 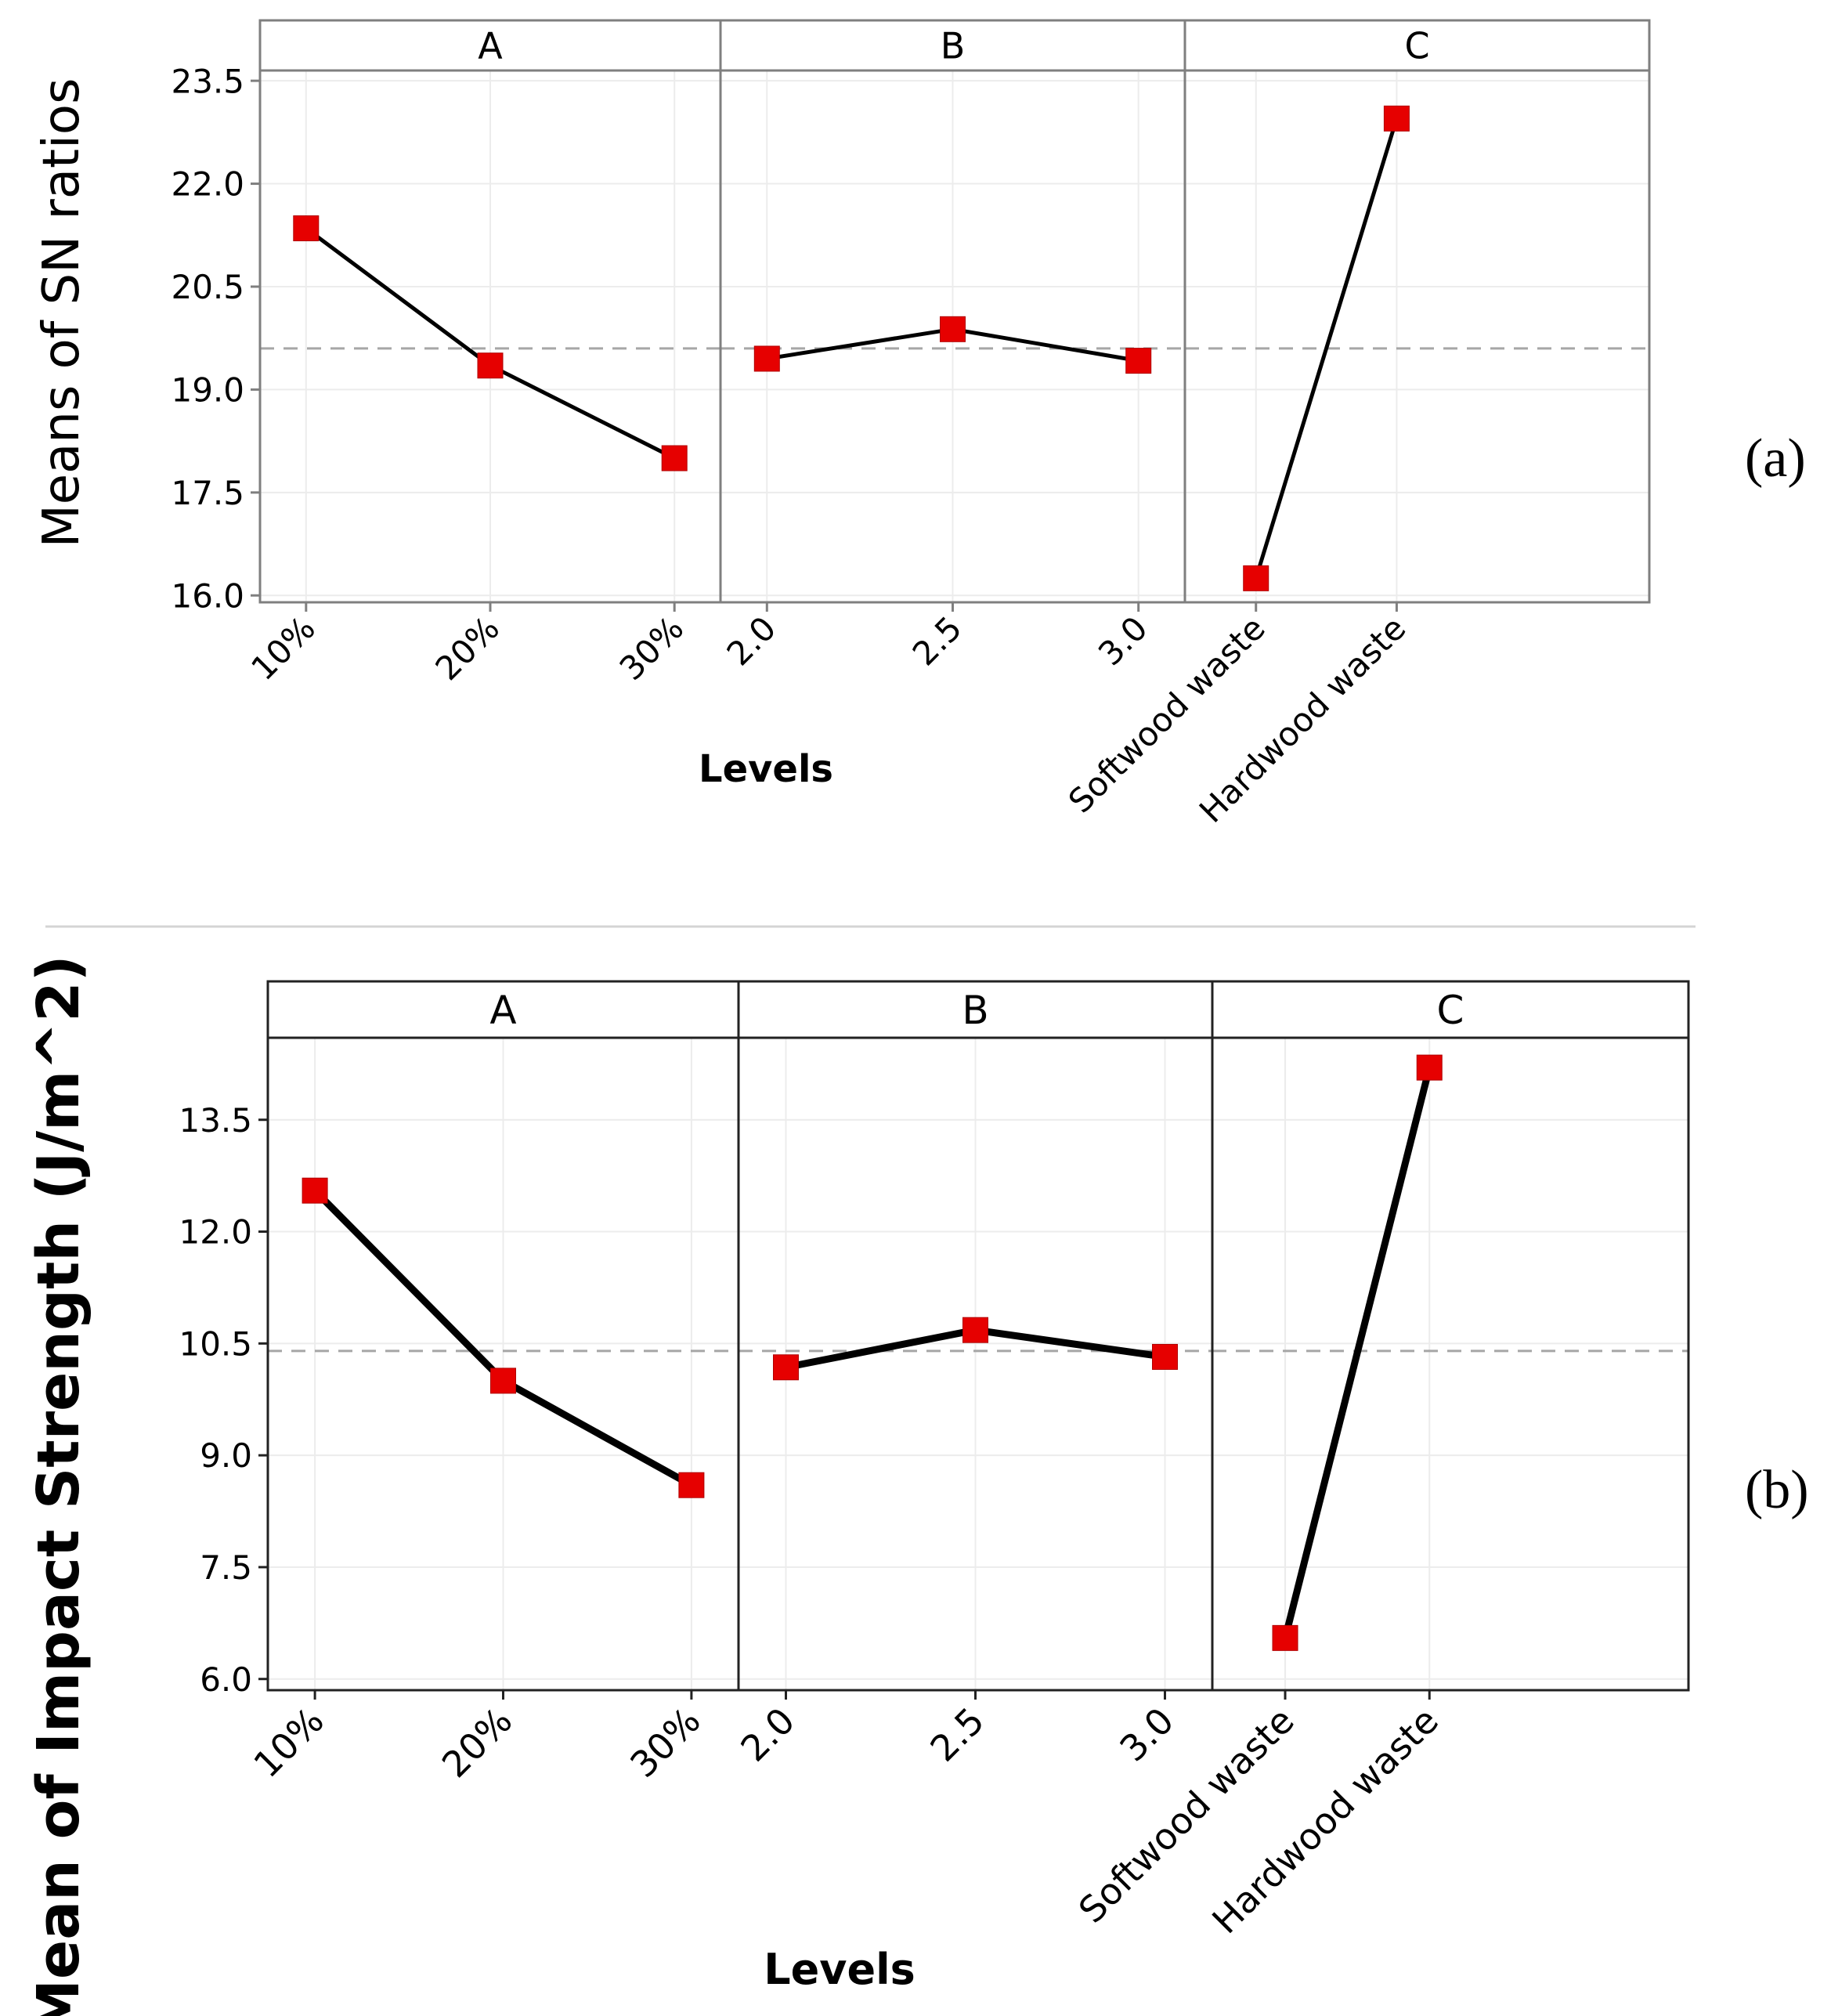 I want to click on facet-a: A10% 20% 30%, so click(x=483, y=353).